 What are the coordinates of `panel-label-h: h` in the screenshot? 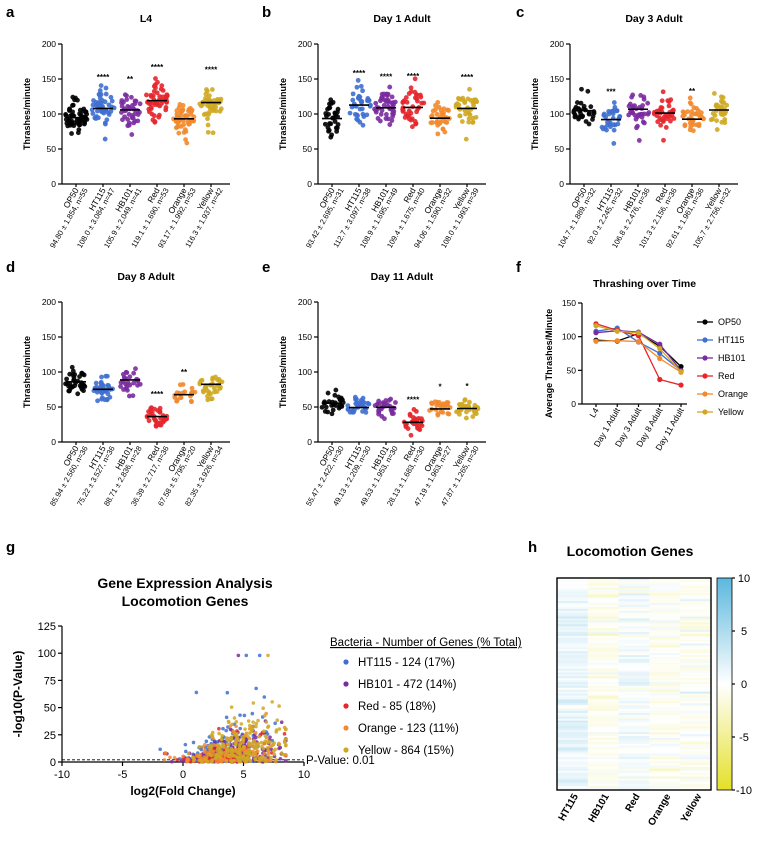 It's located at (532, 547).